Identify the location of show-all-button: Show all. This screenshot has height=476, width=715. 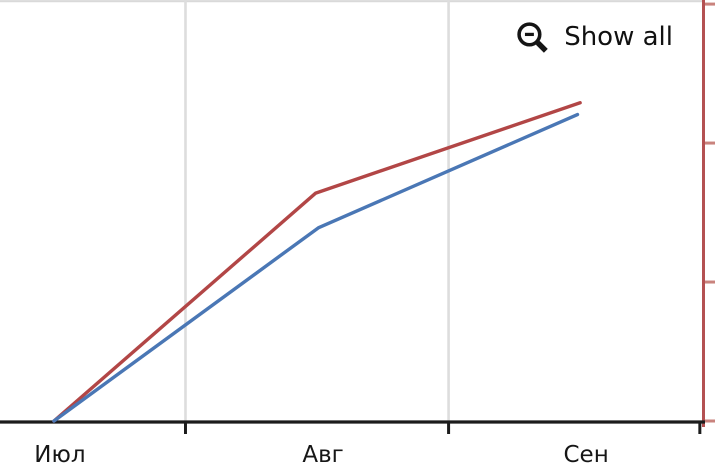
(593, 37).